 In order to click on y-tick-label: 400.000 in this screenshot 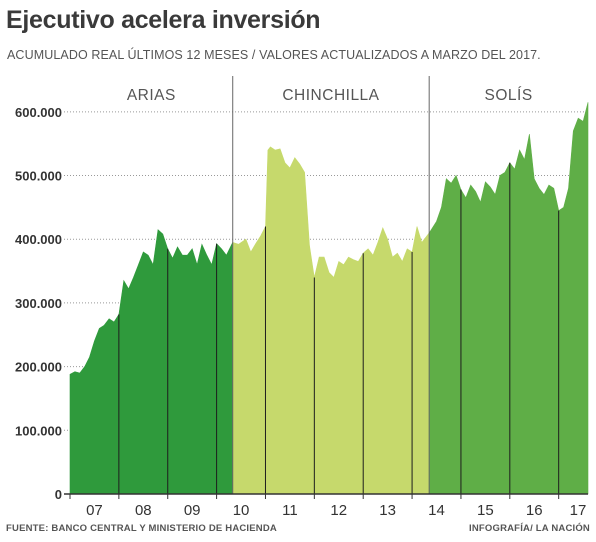, I will do `click(38, 239)`.